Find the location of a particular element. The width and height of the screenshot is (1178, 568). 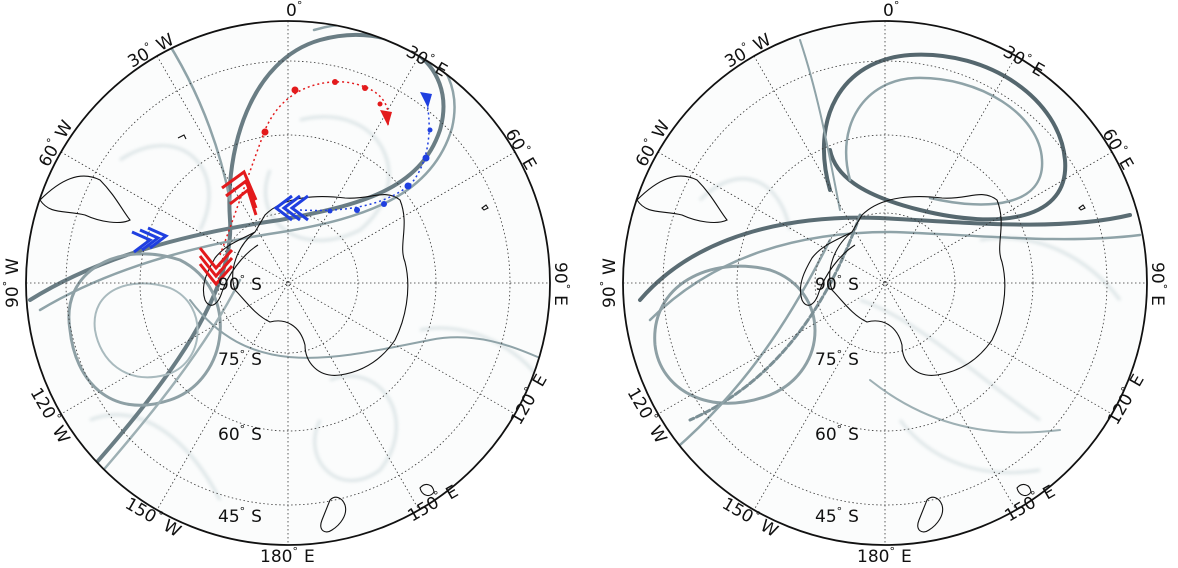

filament-sweep-west is located at coordinates (885, 257).